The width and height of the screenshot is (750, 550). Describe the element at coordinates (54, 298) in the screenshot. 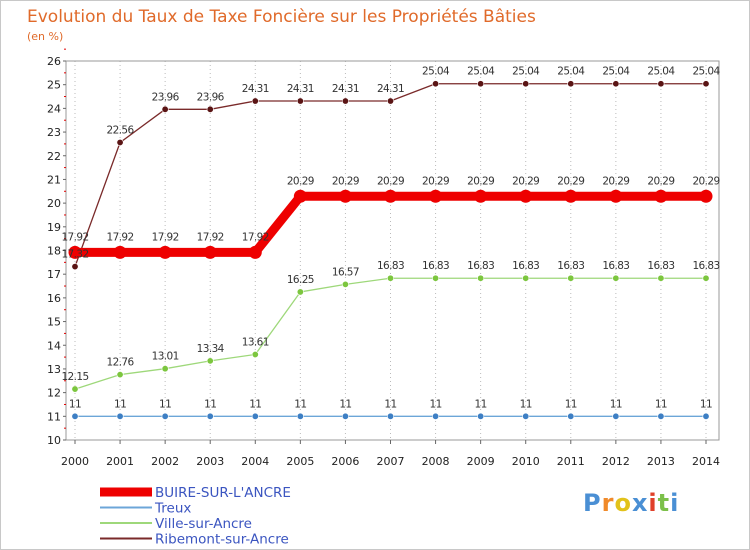

I see `y-tick-label: 16` at that location.